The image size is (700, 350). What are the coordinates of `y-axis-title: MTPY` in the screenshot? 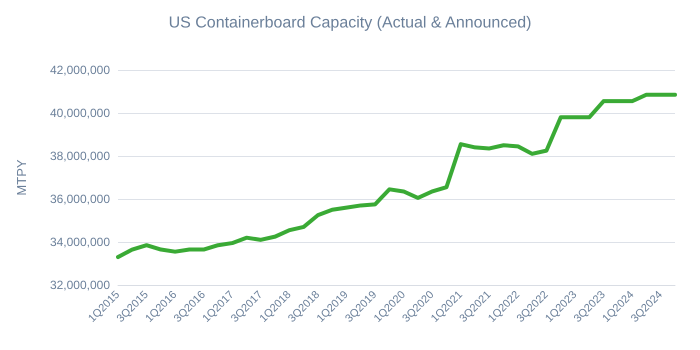 It's located at (21, 177).